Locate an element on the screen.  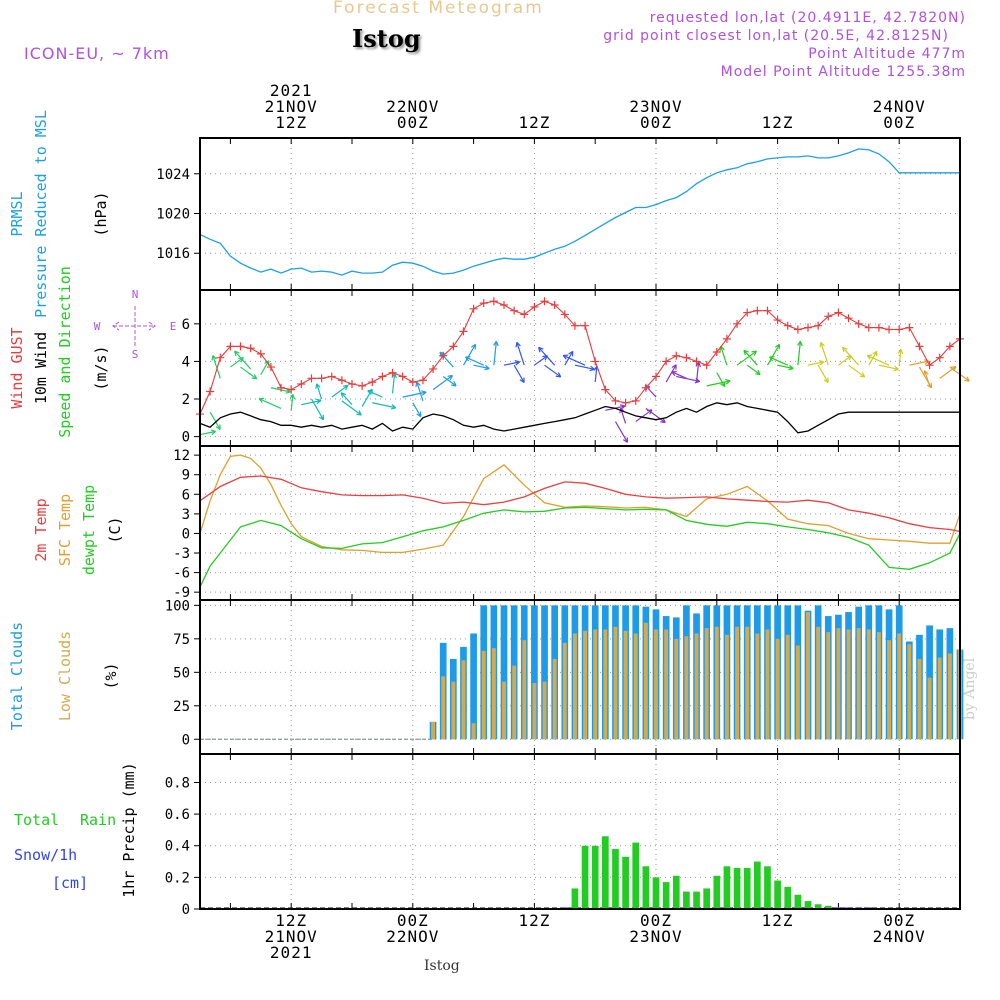
y-tick-label: 3 is located at coordinates (186, 515).